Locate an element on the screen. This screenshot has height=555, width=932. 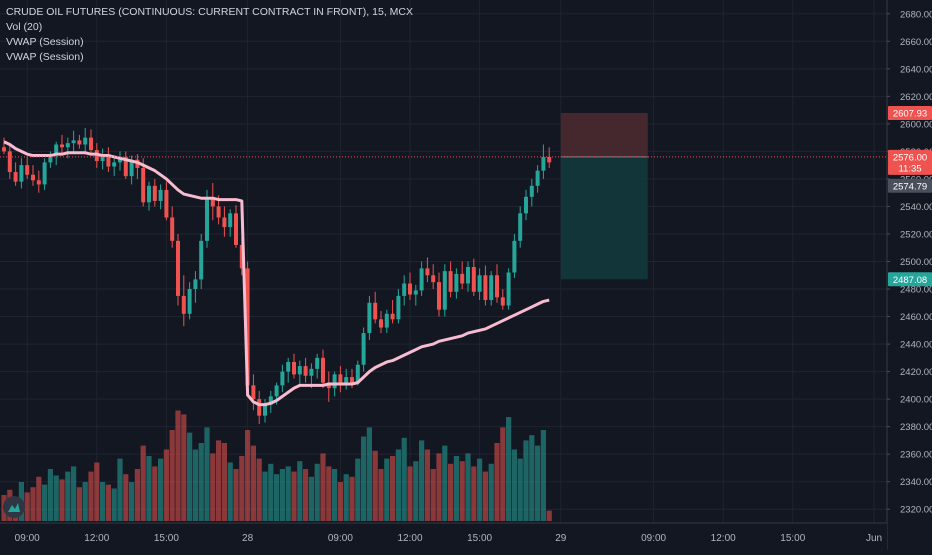
price-tick-label: 2320.00 is located at coordinates (916, 510).